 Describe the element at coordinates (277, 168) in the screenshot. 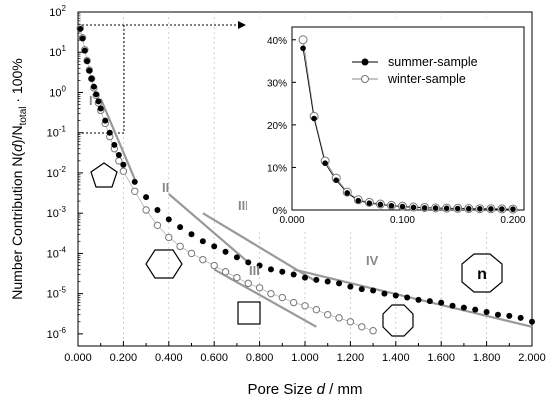

I see `inset-y-tick-label: 10%` at that location.